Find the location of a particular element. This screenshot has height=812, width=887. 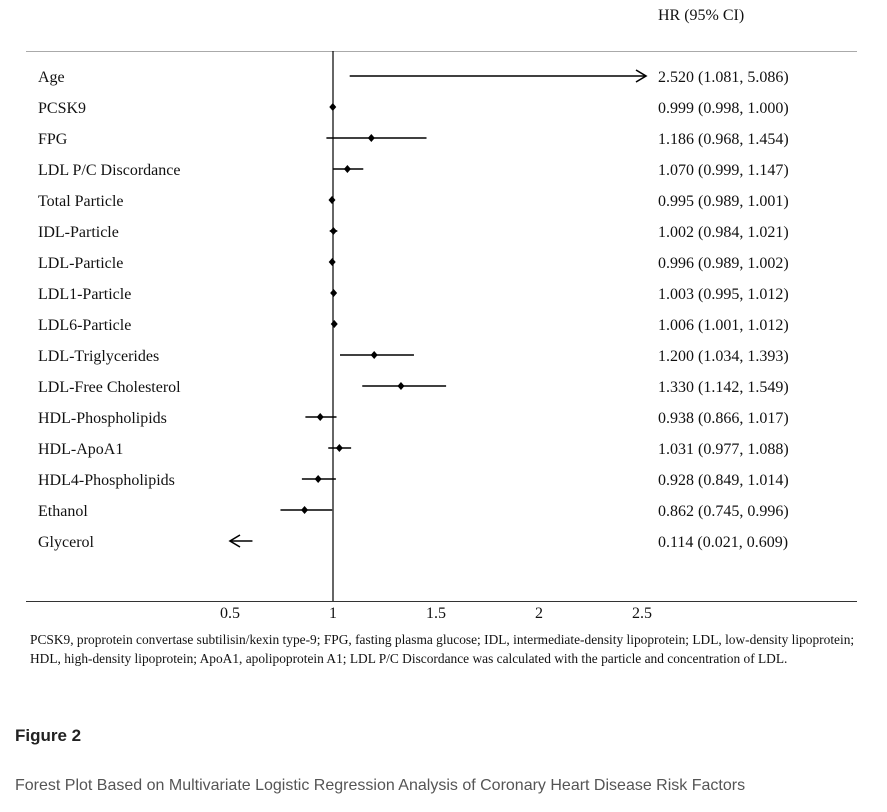

row-hr-ci: 1.200 (1.034, 1.393) is located at coordinates (723, 356).